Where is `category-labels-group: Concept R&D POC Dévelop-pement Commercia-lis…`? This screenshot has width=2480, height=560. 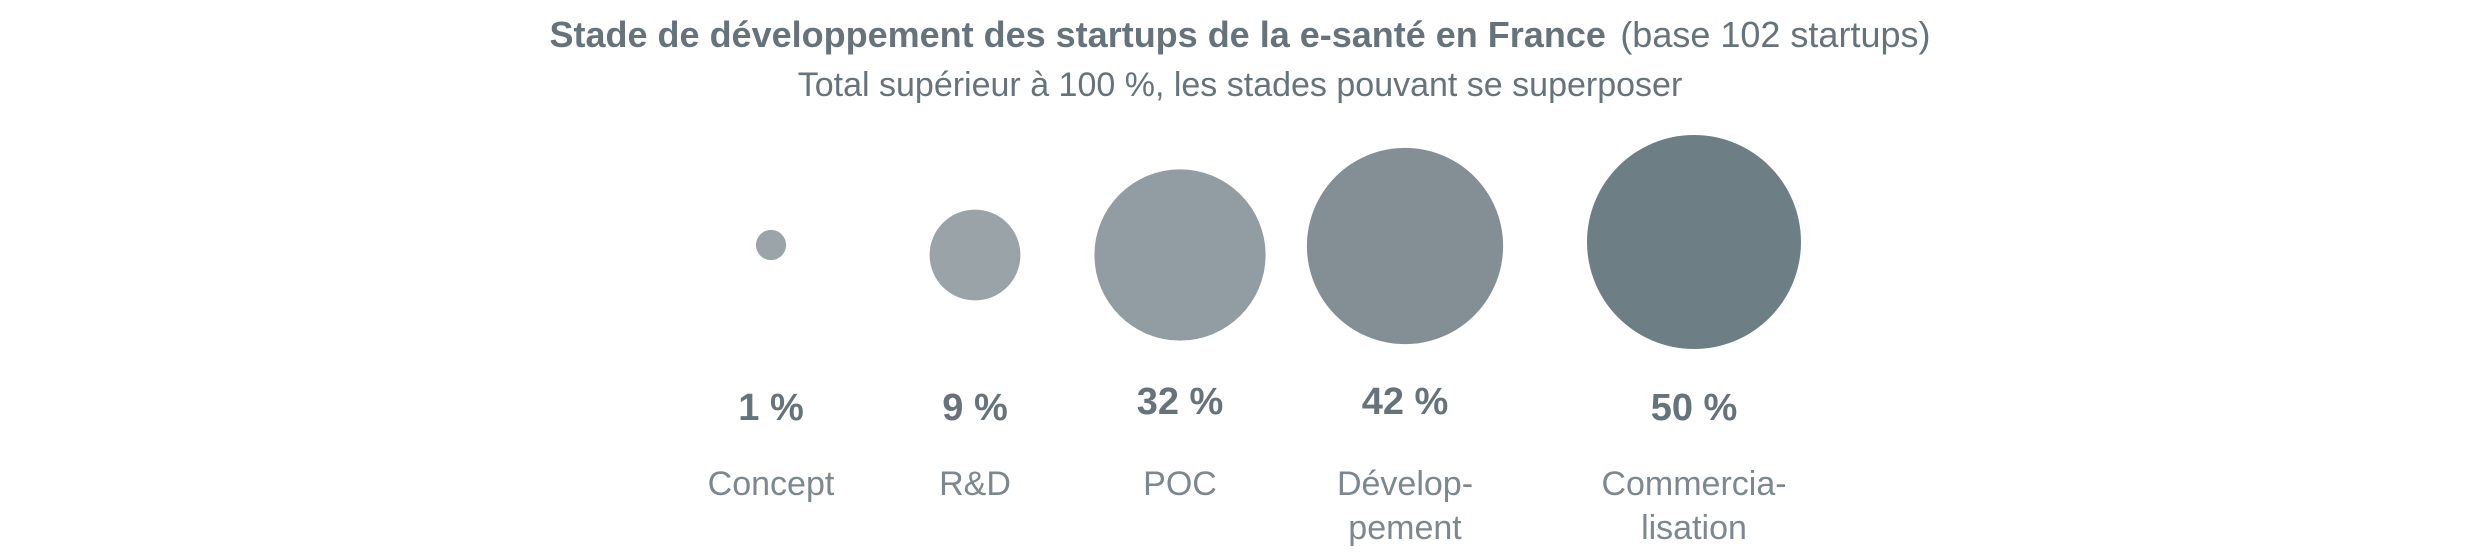 category-labels-group: Concept R&D POC Dévelop-pement Commercia-lis… is located at coordinates (1247, 506).